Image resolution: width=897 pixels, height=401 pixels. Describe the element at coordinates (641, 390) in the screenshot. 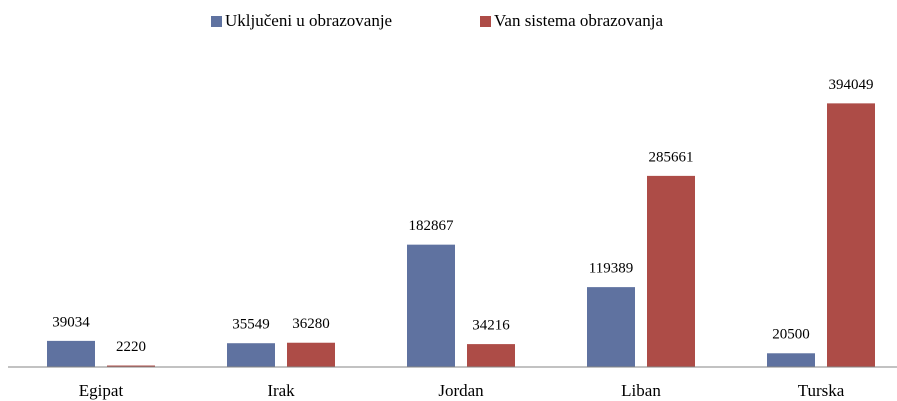

I see `x-tick-label: Liban` at that location.